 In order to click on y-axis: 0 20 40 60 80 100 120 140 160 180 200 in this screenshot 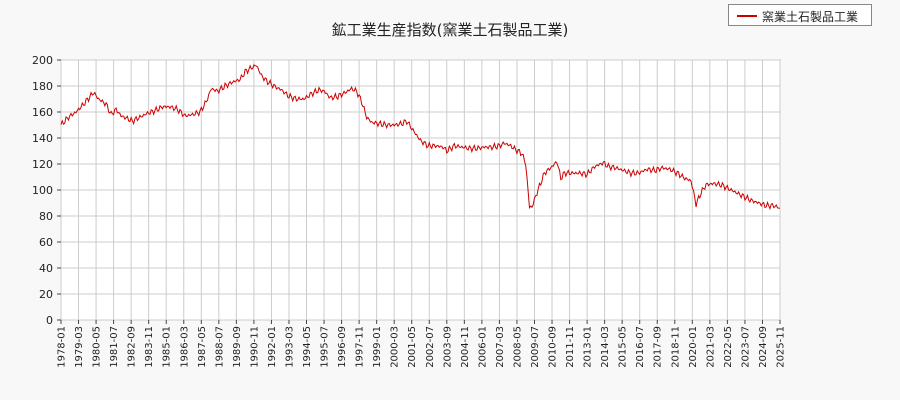, I will do `click(46, 190)`.